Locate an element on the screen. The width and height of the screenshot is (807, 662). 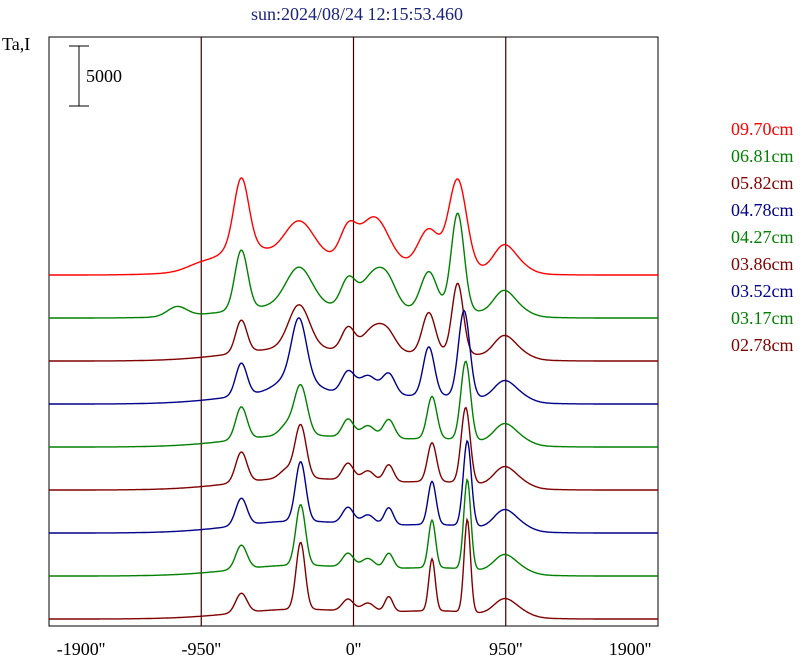
series-line-02.78cm is located at coordinates (353, 568).